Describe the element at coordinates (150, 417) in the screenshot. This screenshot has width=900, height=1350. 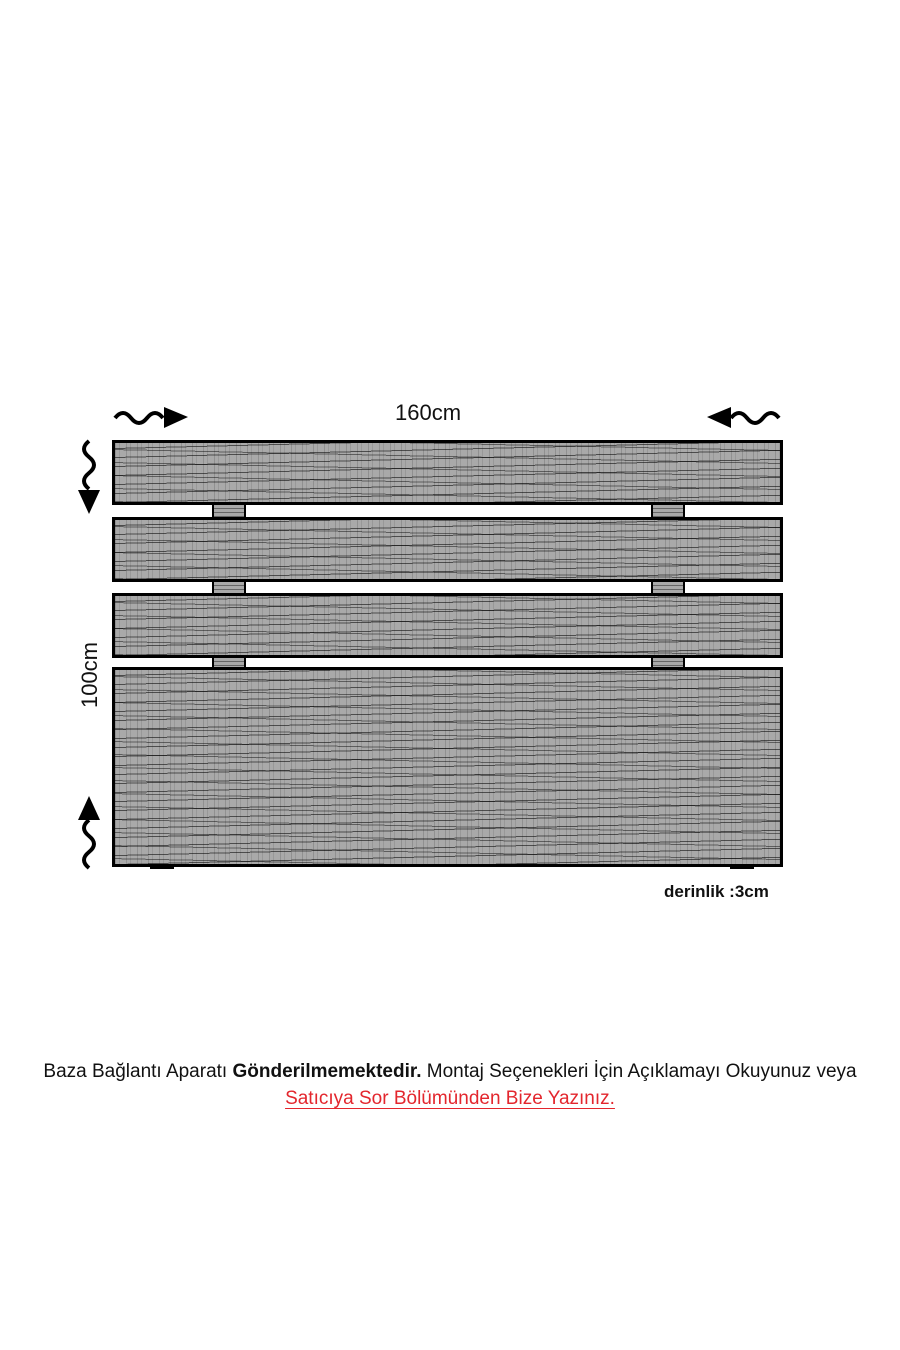
I see `wavy-arrow-right-icon` at that location.